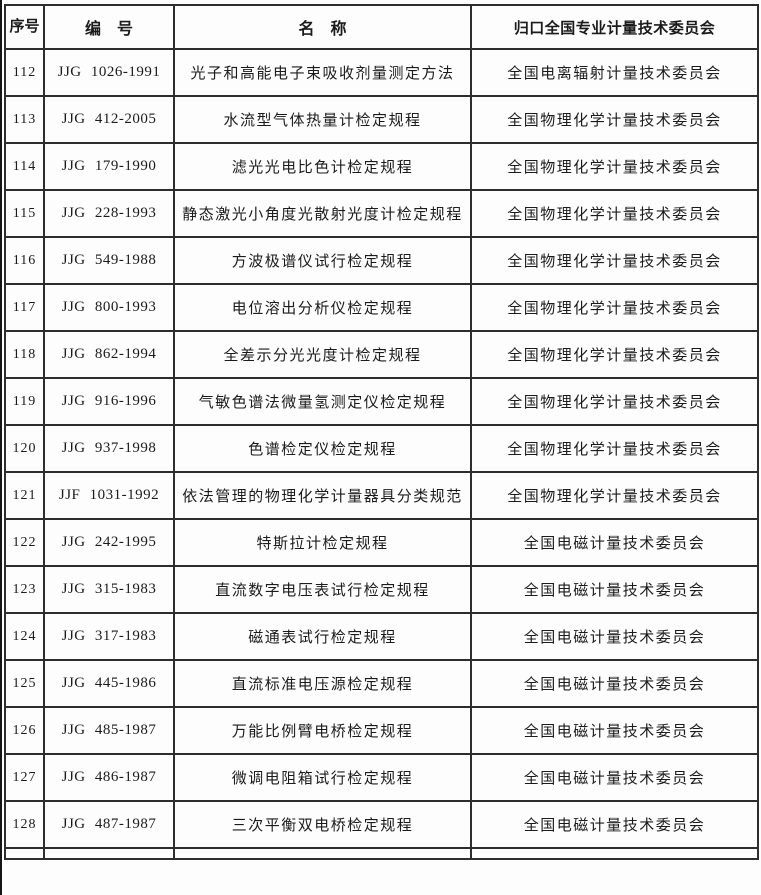 The width and height of the screenshot is (761, 895). What do you see at coordinates (322, 636) in the screenshot?
I see `name-cell: 磁通表试行检定规程` at bounding box center [322, 636].